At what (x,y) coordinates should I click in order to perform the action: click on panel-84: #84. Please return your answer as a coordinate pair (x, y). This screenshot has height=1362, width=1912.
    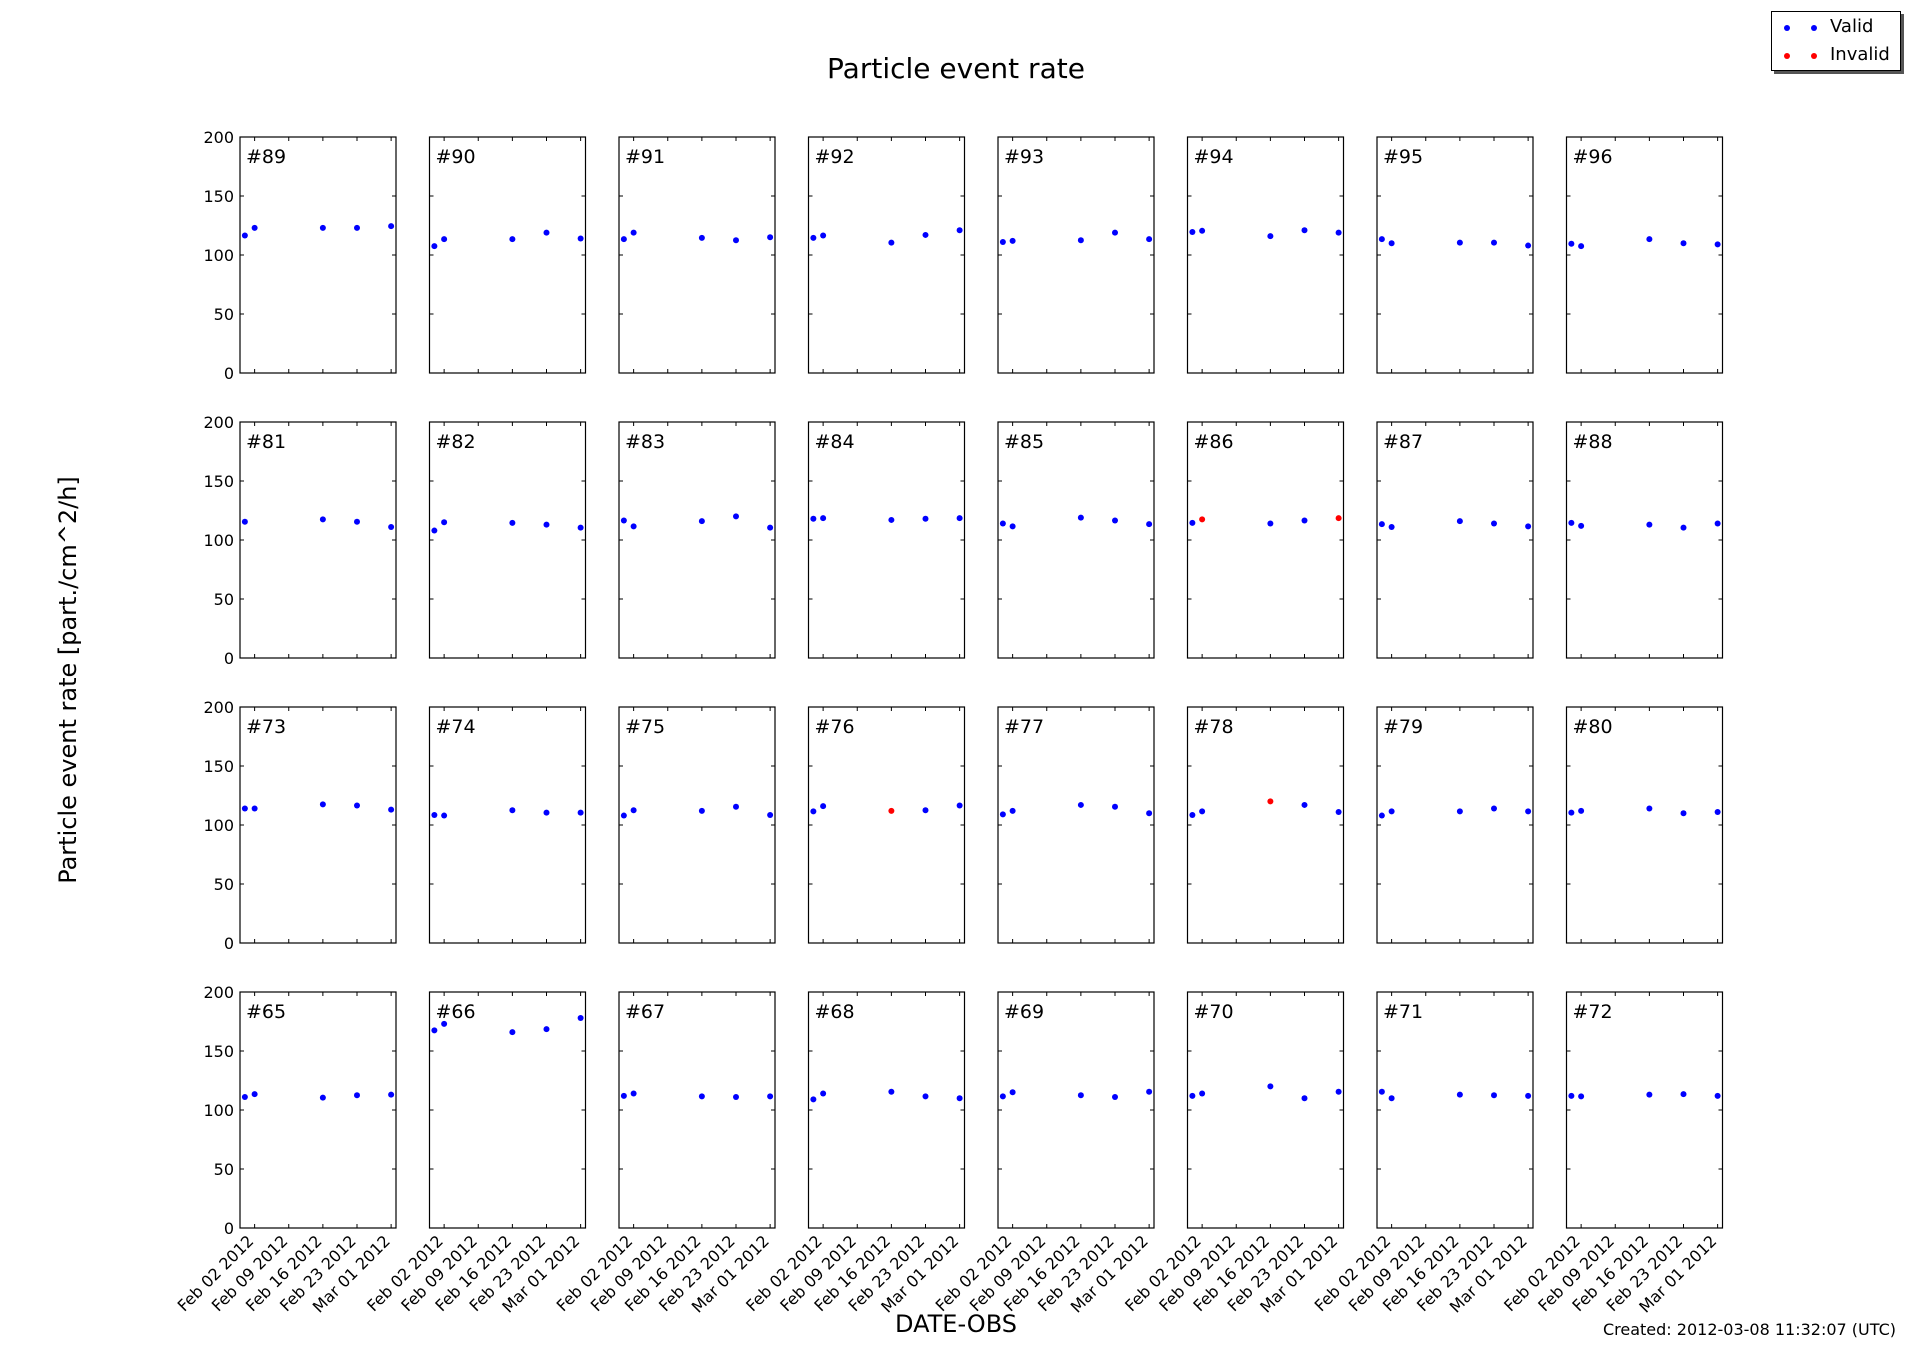
    Looking at the image, I should click on (886, 540).